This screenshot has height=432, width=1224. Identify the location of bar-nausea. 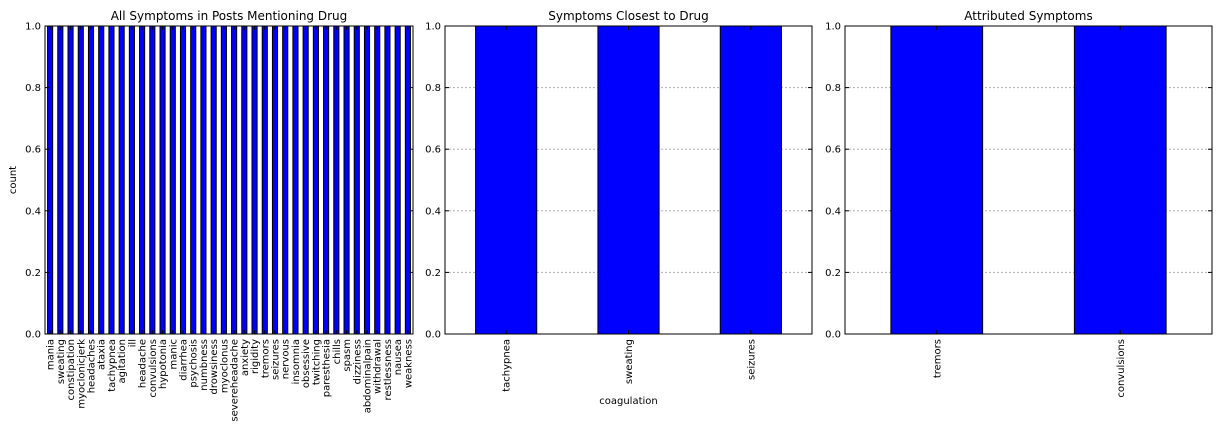
(397, 180).